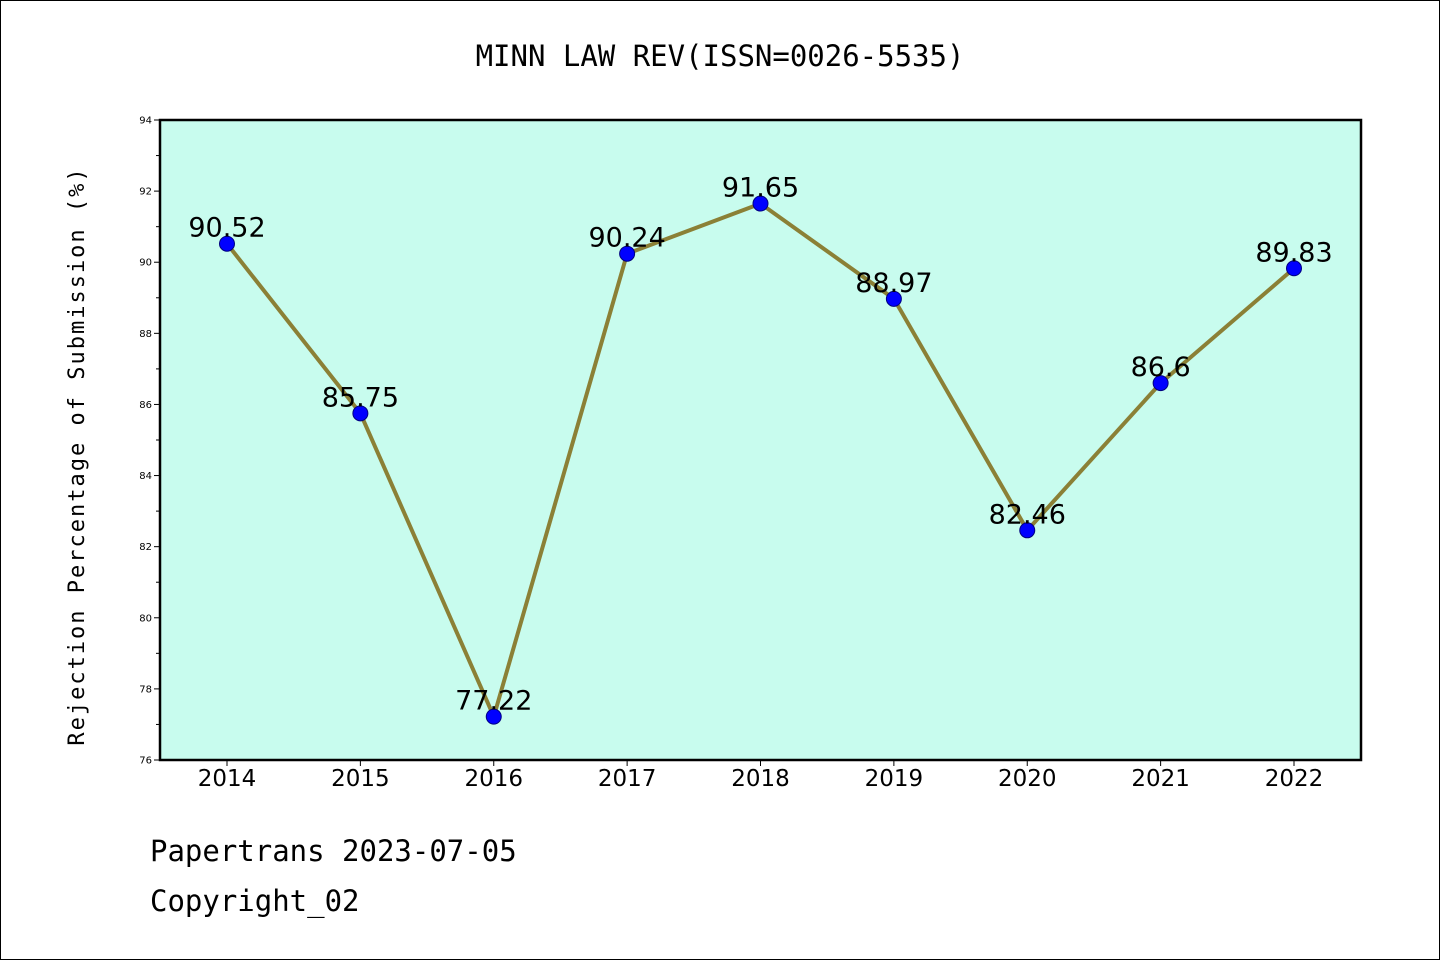  Describe the element at coordinates (145, 761) in the screenshot. I see `y-tick-label: 76` at that location.